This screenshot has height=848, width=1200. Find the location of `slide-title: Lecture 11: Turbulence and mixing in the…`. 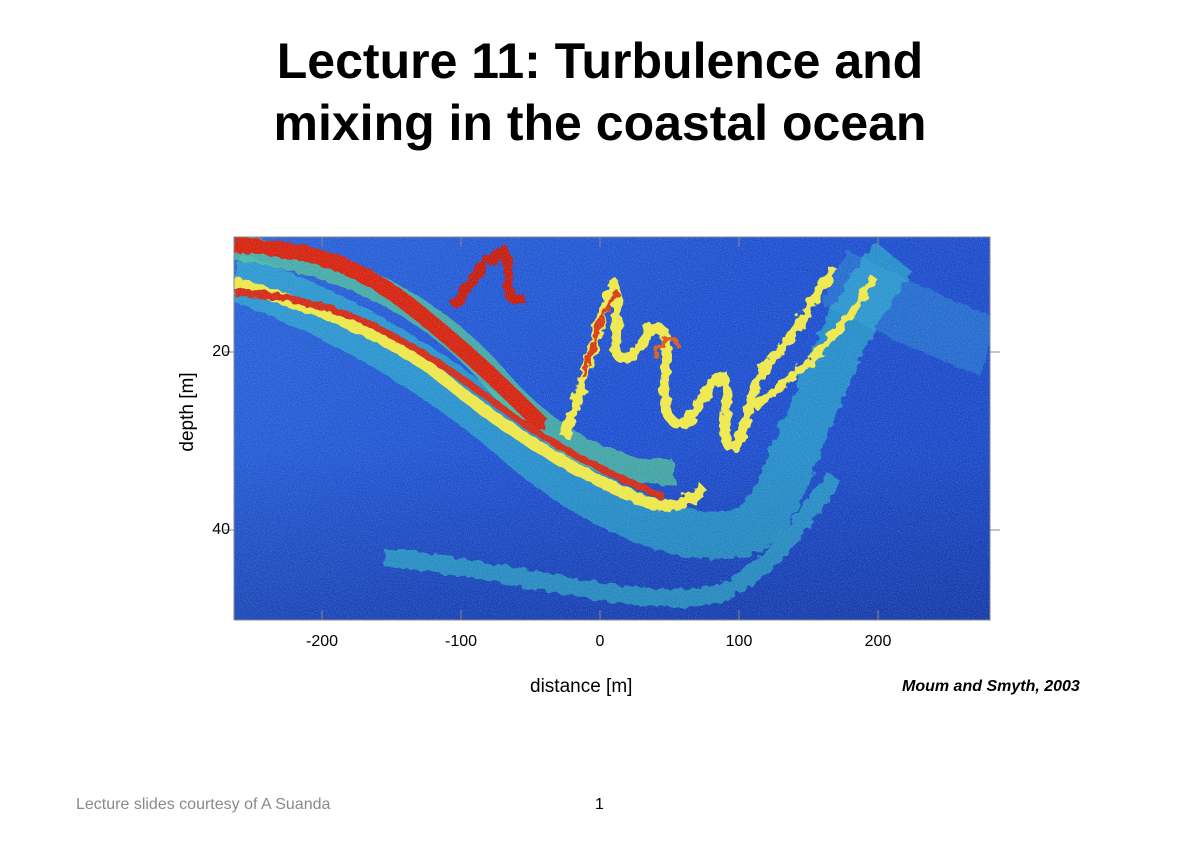

slide-title: Lecture 11: Turbulence and mixing in the… is located at coordinates (600, 92).